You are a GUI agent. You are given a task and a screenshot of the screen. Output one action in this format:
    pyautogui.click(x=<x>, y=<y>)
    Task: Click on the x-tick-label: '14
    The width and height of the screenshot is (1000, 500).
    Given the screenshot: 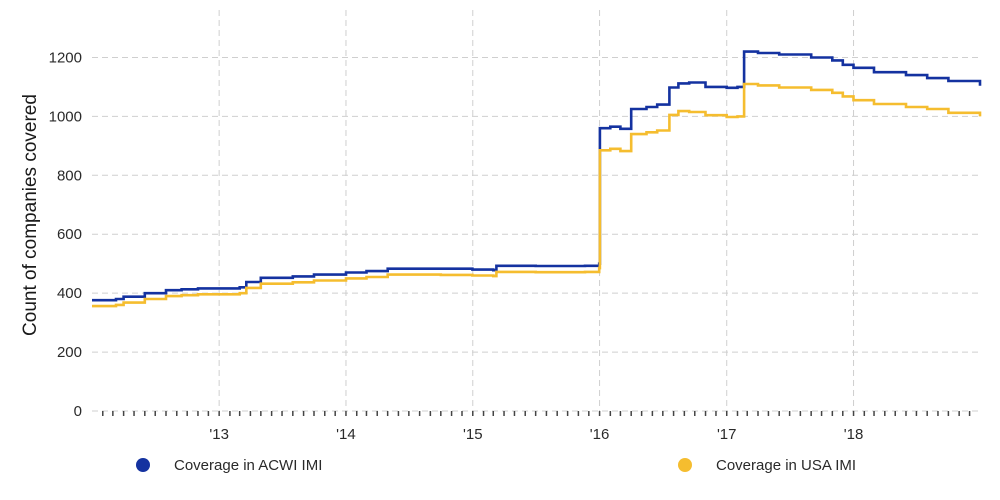 What is the action you would take?
    pyautogui.click(x=346, y=434)
    